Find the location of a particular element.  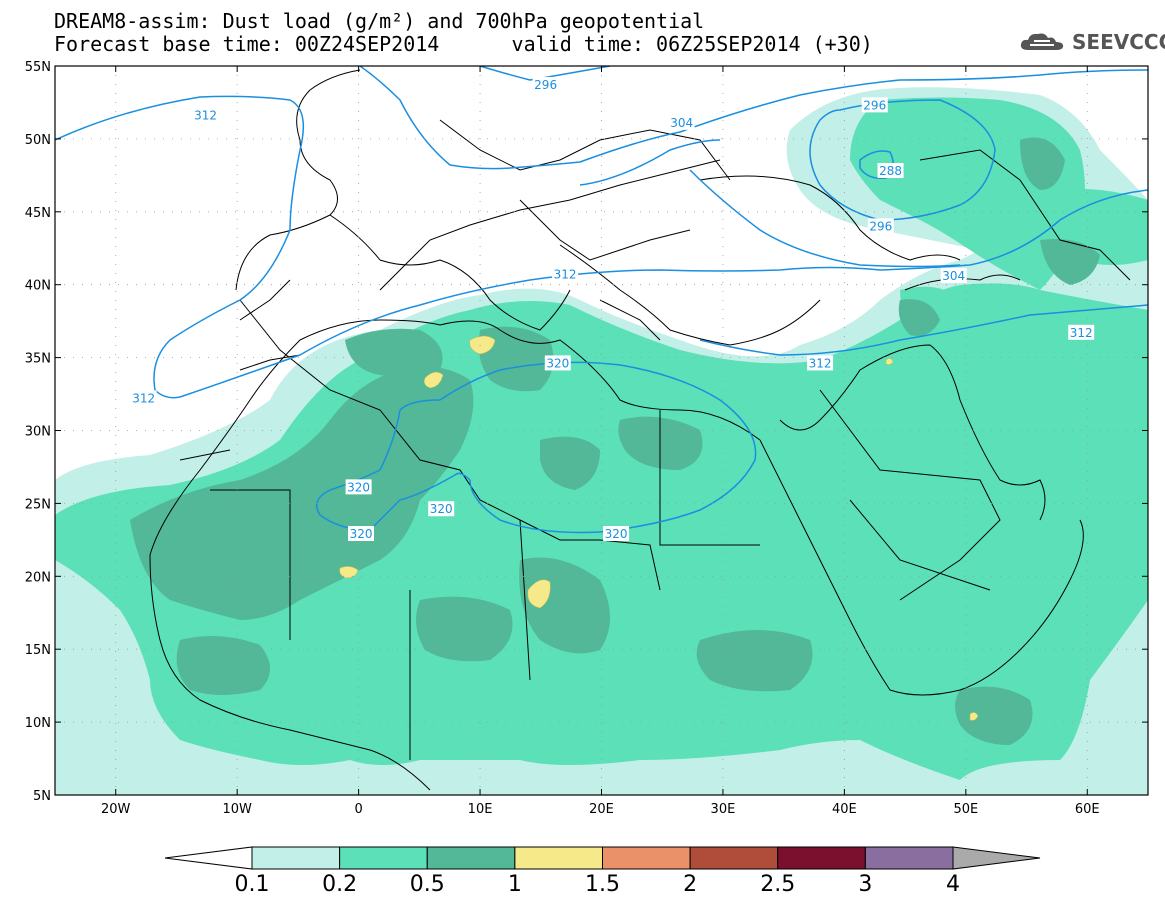

colorbar-tick-label: 2 is located at coordinates (690, 884).